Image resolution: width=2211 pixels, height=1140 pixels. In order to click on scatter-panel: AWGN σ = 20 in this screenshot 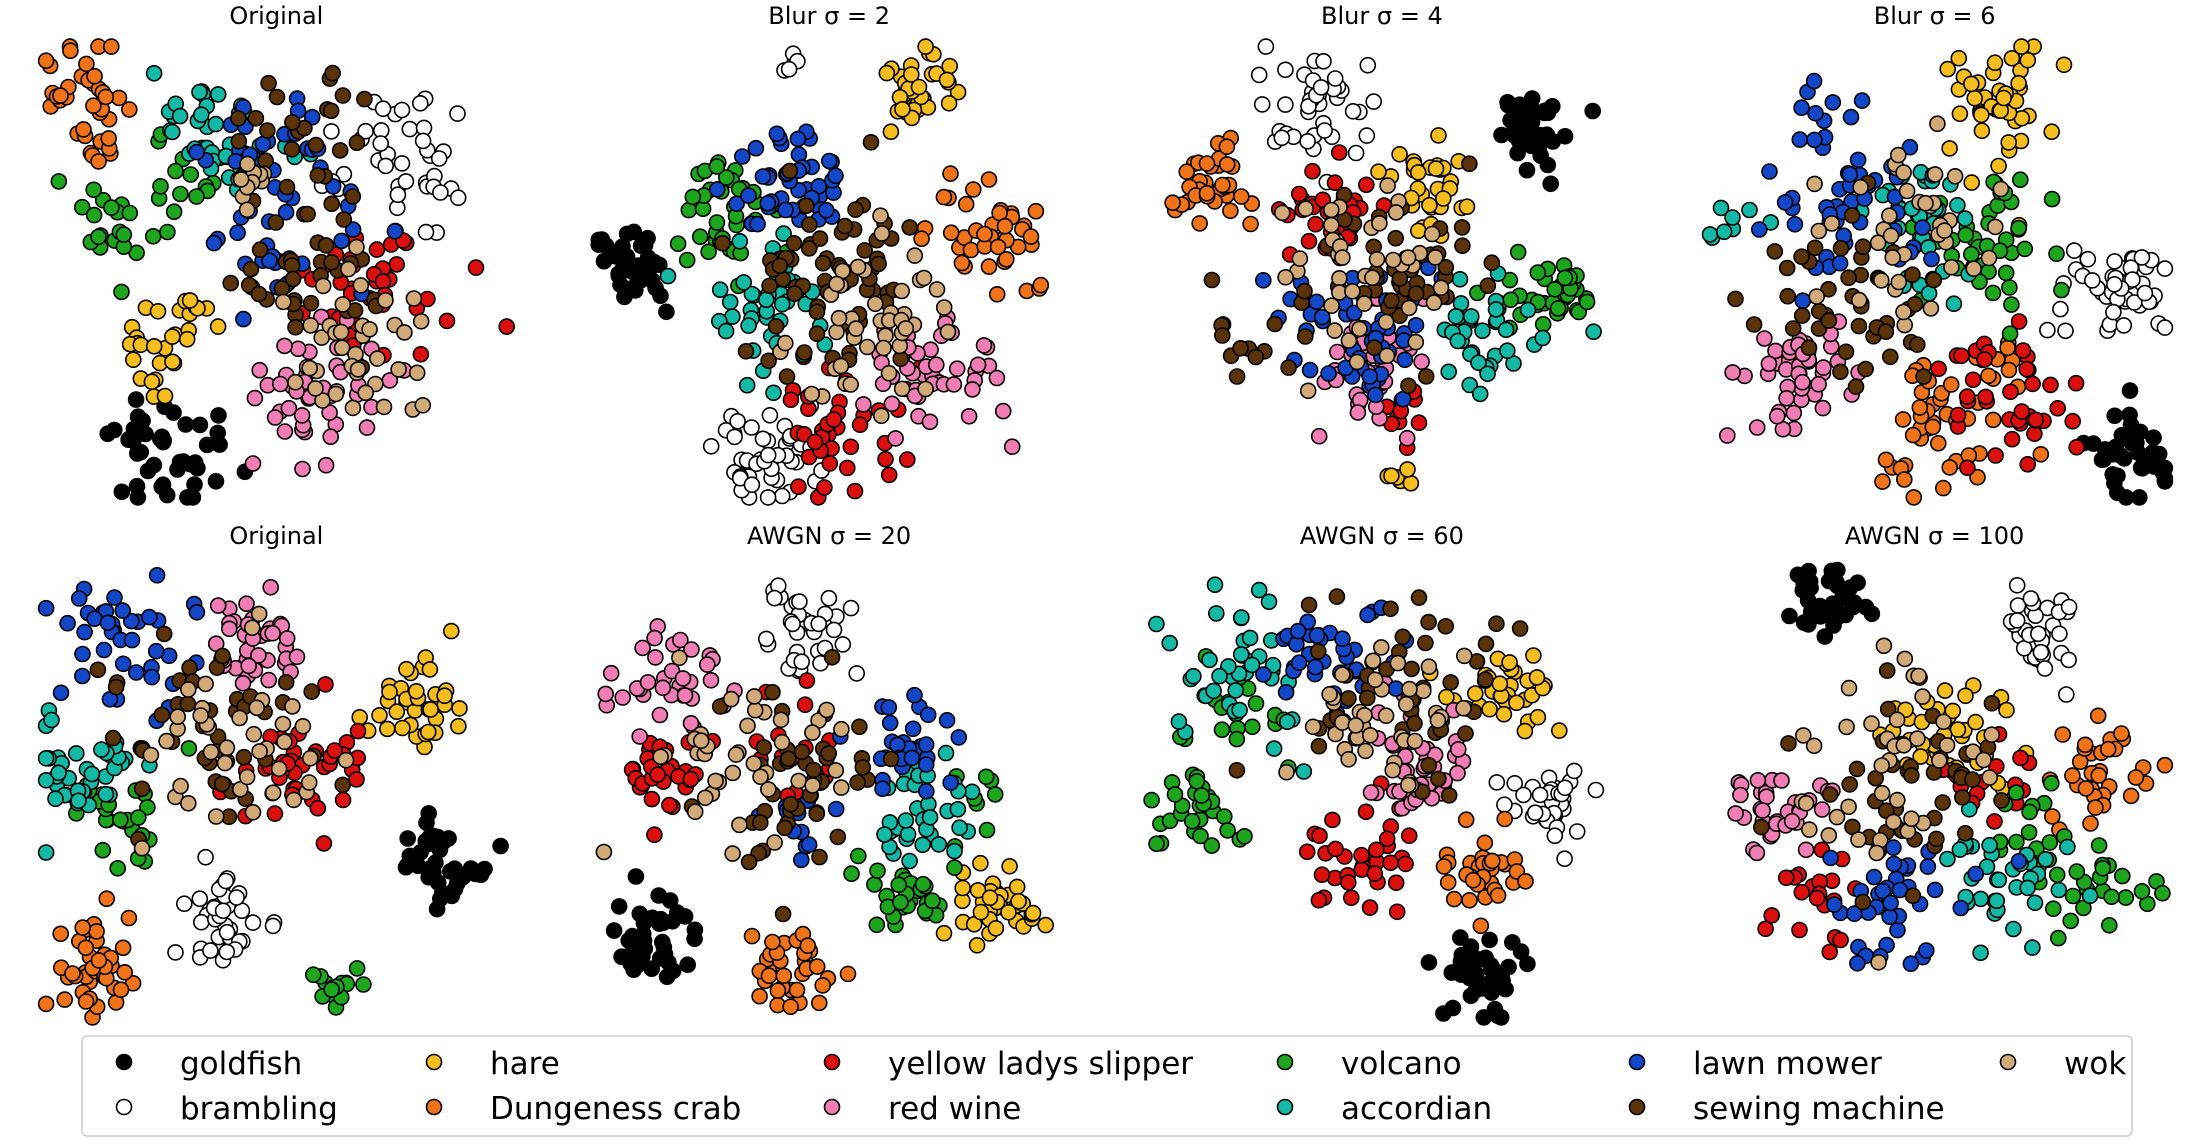, I will do `click(824, 769)`.